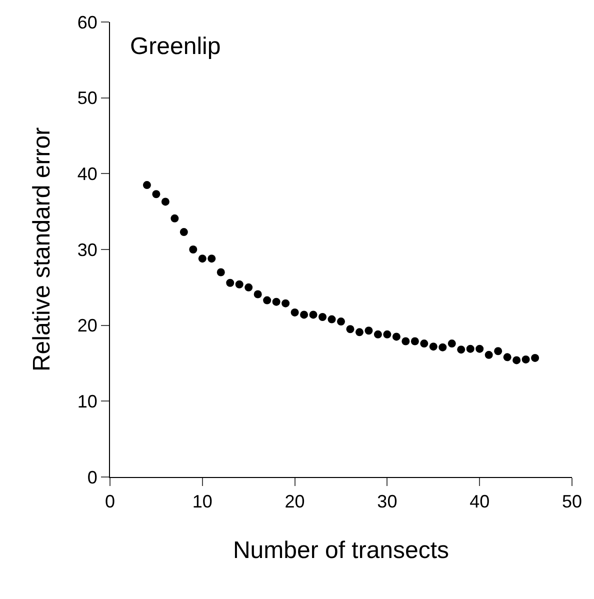  What do you see at coordinates (387, 502) in the screenshot?
I see `x-tick-label: 30` at bounding box center [387, 502].